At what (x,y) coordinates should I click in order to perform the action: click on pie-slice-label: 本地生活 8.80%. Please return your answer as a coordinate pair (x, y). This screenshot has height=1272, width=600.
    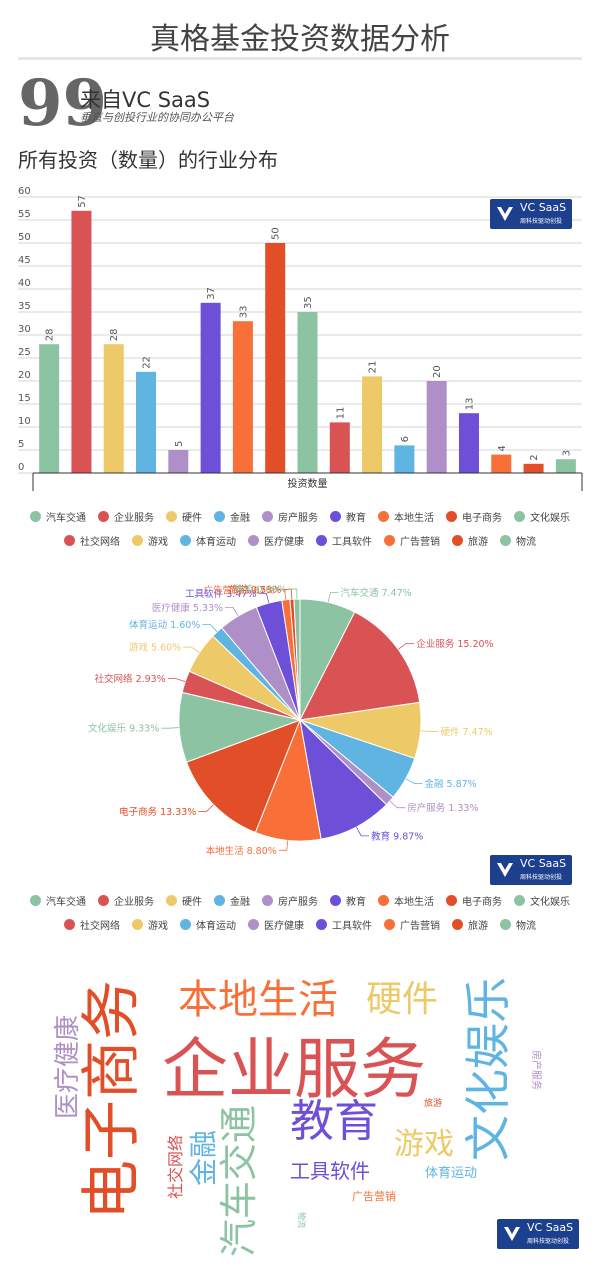
    Looking at the image, I should click on (241, 851).